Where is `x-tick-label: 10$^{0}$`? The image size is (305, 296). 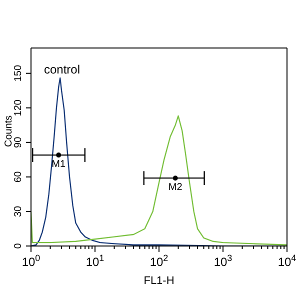
x-tick-label: 10$^{0}$ is located at coordinates (31, 261).